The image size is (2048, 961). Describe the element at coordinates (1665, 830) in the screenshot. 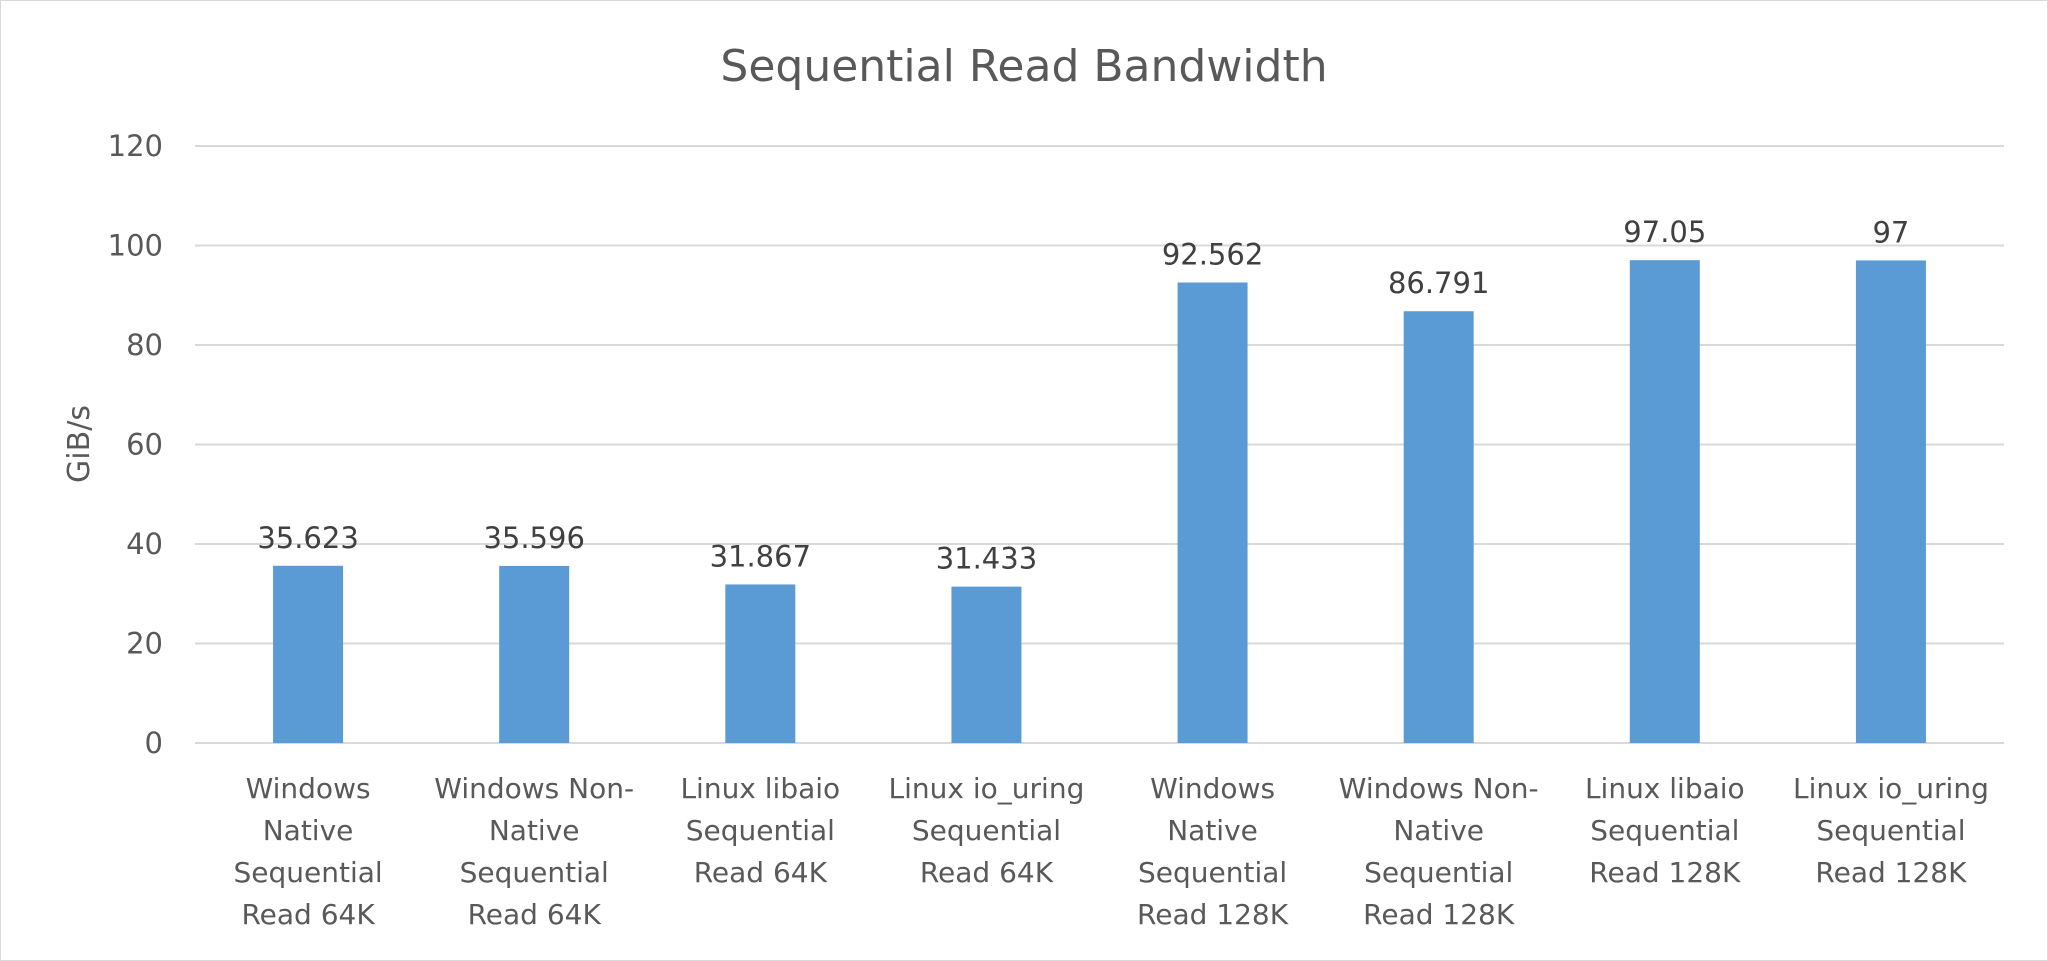

I see `category-label-6: Linux libaio Sequential Read 128K` at that location.